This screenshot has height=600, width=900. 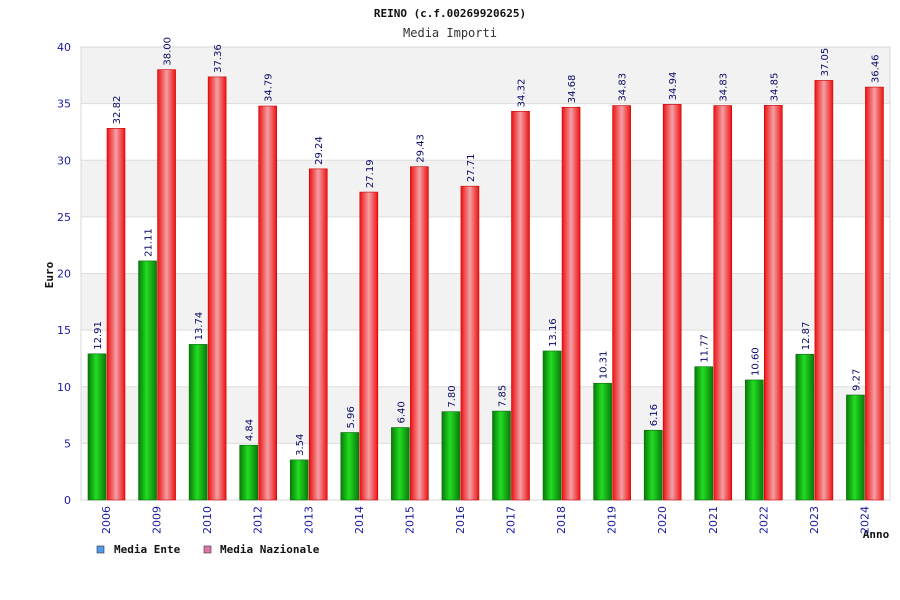 What do you see at coordinates (520, 306) in the screenshot?
I see `bar-media-nazionale-2017` at bounding box center [520, 306].